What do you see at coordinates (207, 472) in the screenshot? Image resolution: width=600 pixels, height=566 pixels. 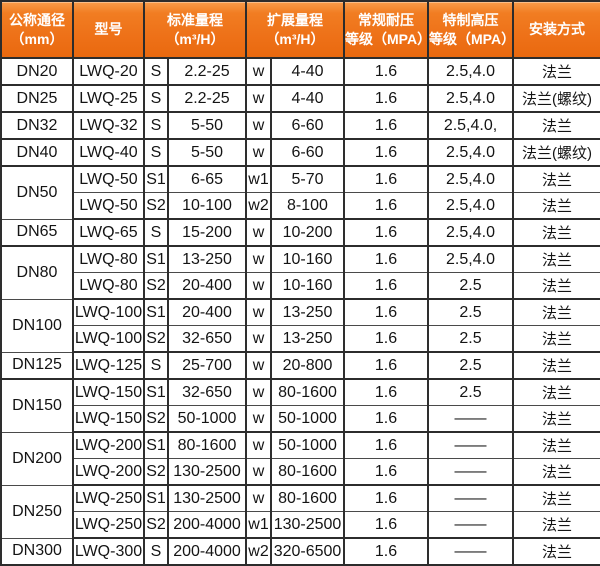 I see `cell-standard-range: 130-2500` at bounding box center [207, 472].